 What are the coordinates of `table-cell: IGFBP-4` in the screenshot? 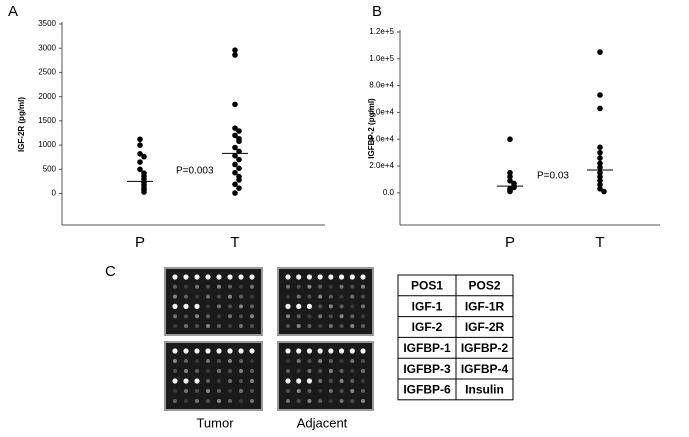 It's located at (485, 369).